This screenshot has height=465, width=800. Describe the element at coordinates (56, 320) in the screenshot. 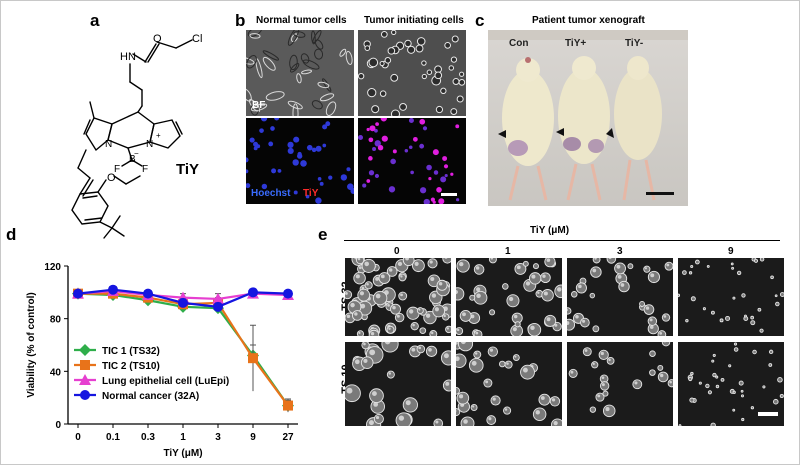

I see `y-tick-label: 80` at that location.